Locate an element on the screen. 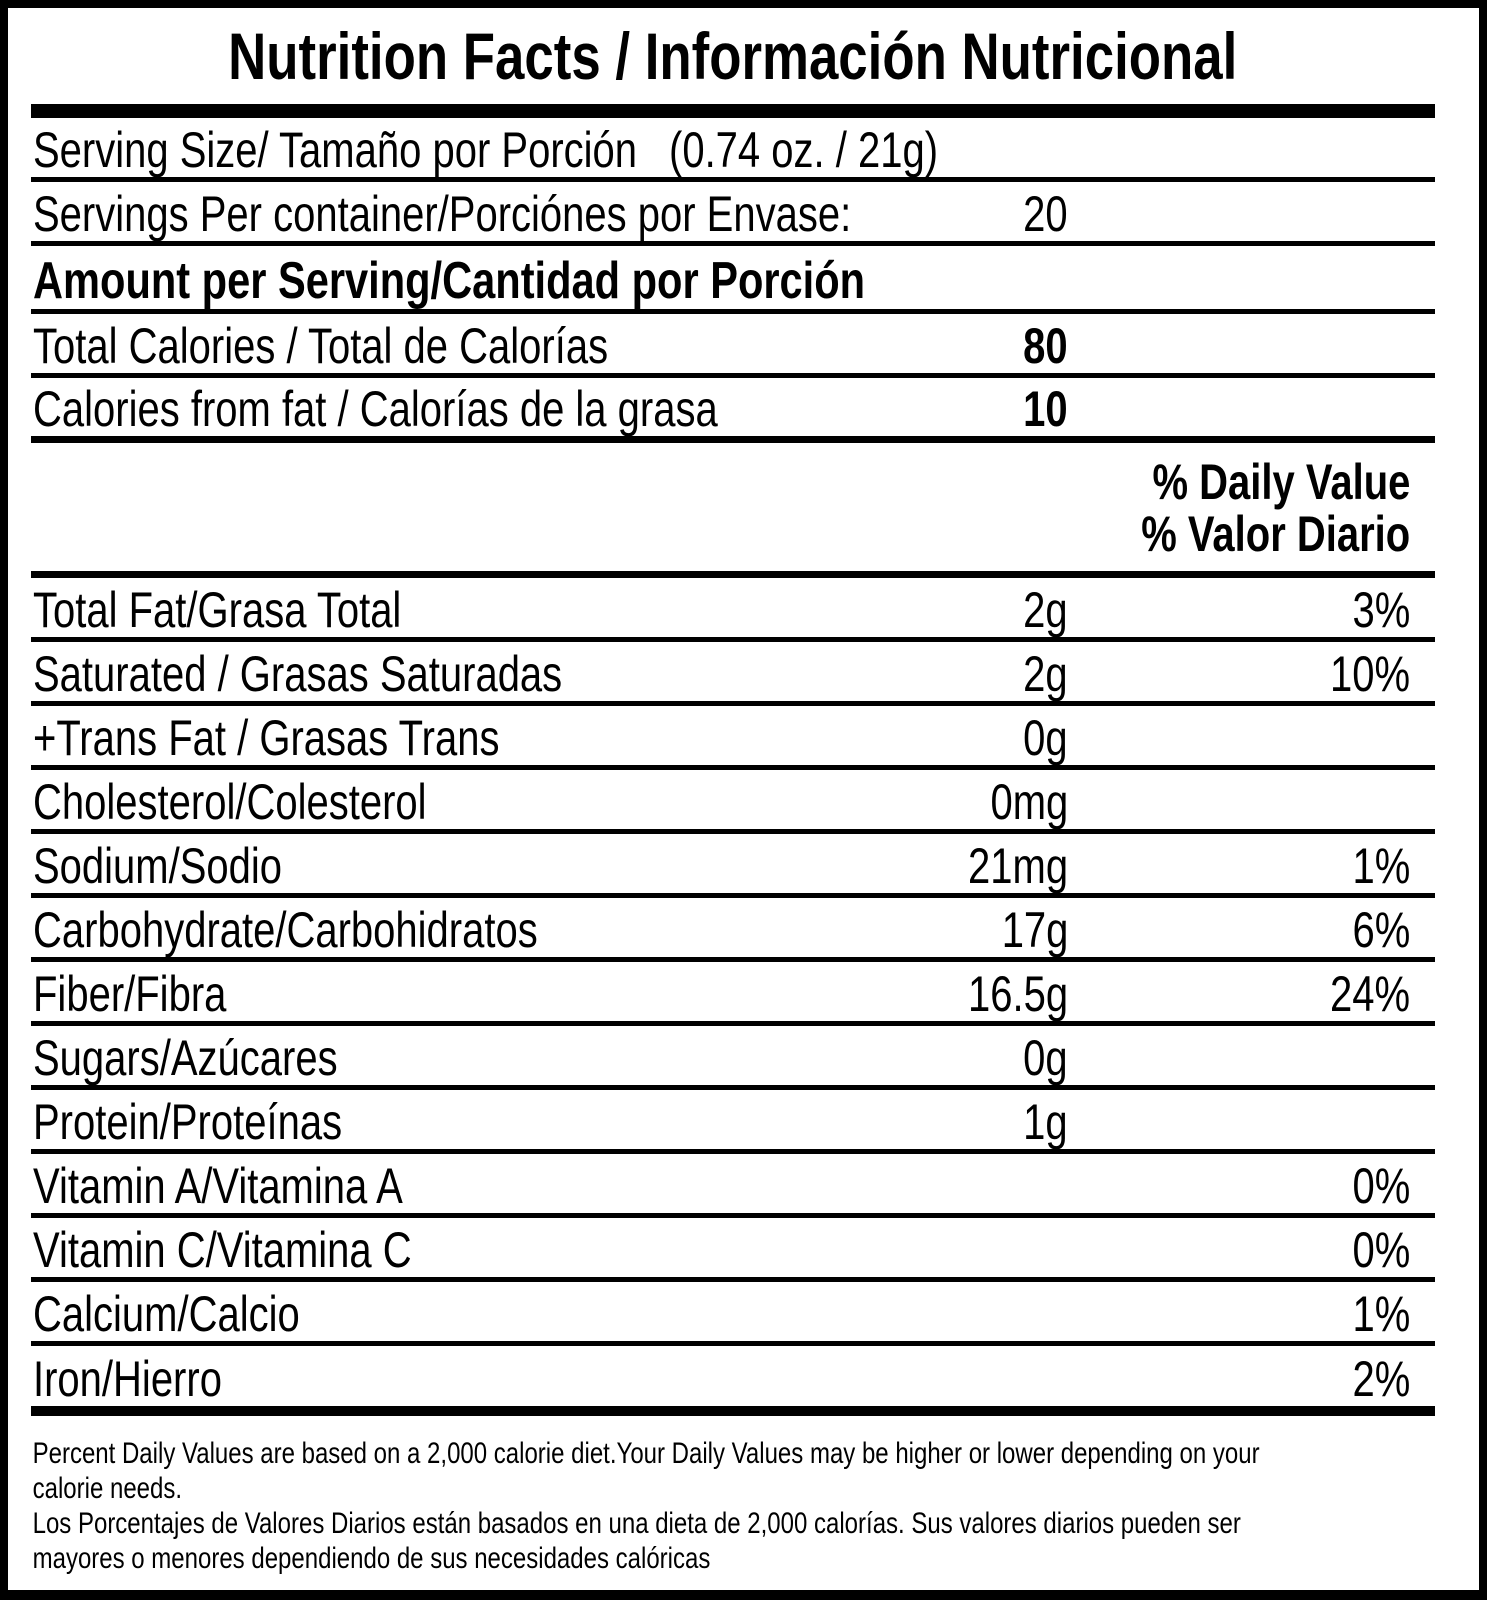  nutrient-amount: 21mg is located at coordinates (1017, 866).